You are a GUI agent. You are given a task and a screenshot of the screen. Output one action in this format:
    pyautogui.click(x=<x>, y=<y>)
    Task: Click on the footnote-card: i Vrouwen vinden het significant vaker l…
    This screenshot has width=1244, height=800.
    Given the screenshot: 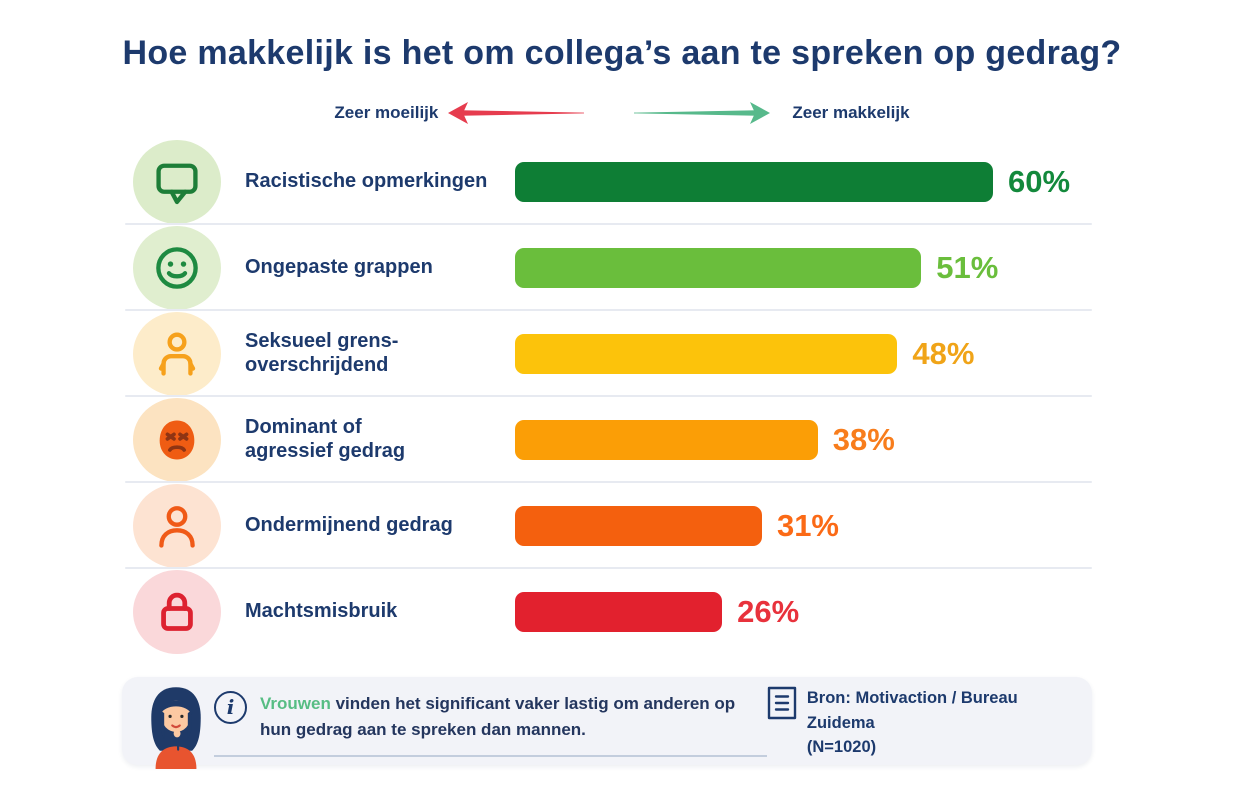 What is the action you would take?
    pyautogui.click(x=607, y=723)
    